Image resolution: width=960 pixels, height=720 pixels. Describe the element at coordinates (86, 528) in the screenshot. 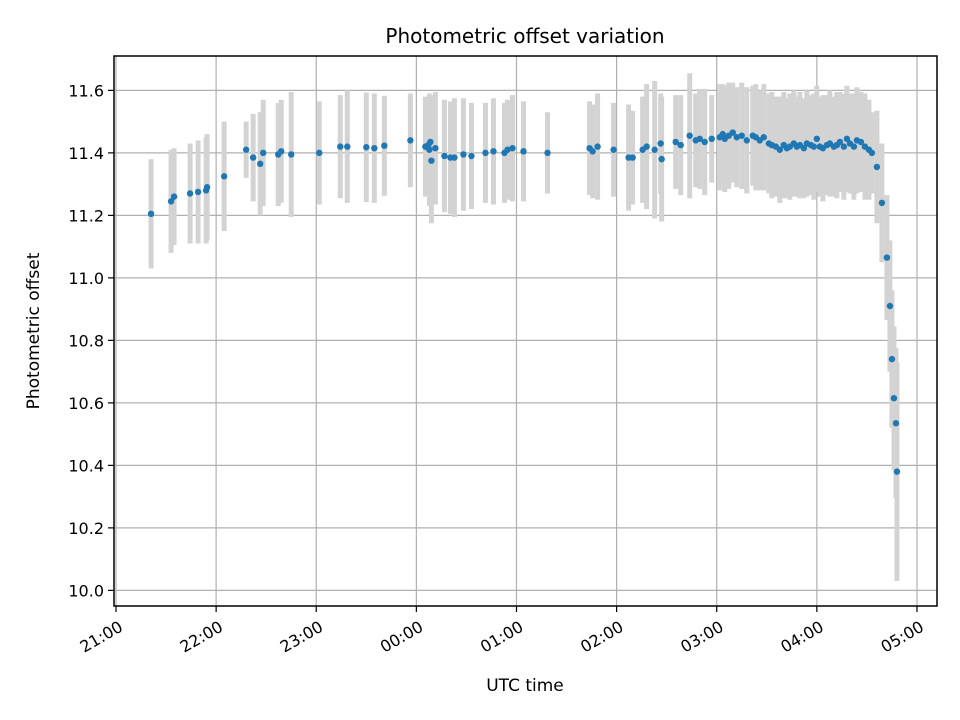

I see `y-tick-label: 10.2` at that location.